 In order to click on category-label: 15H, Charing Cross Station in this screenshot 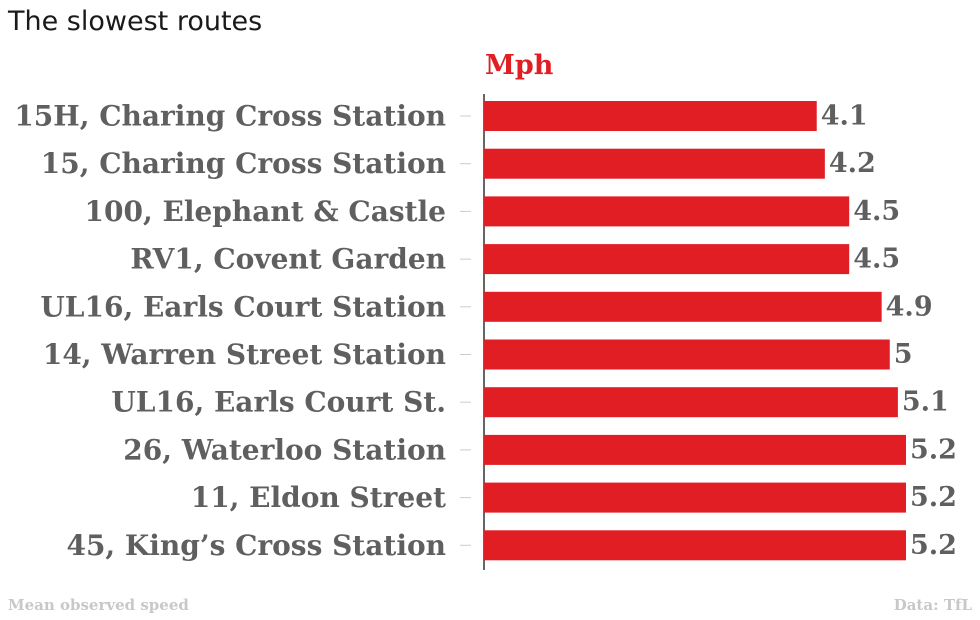, I will do `click(230, 116)`.